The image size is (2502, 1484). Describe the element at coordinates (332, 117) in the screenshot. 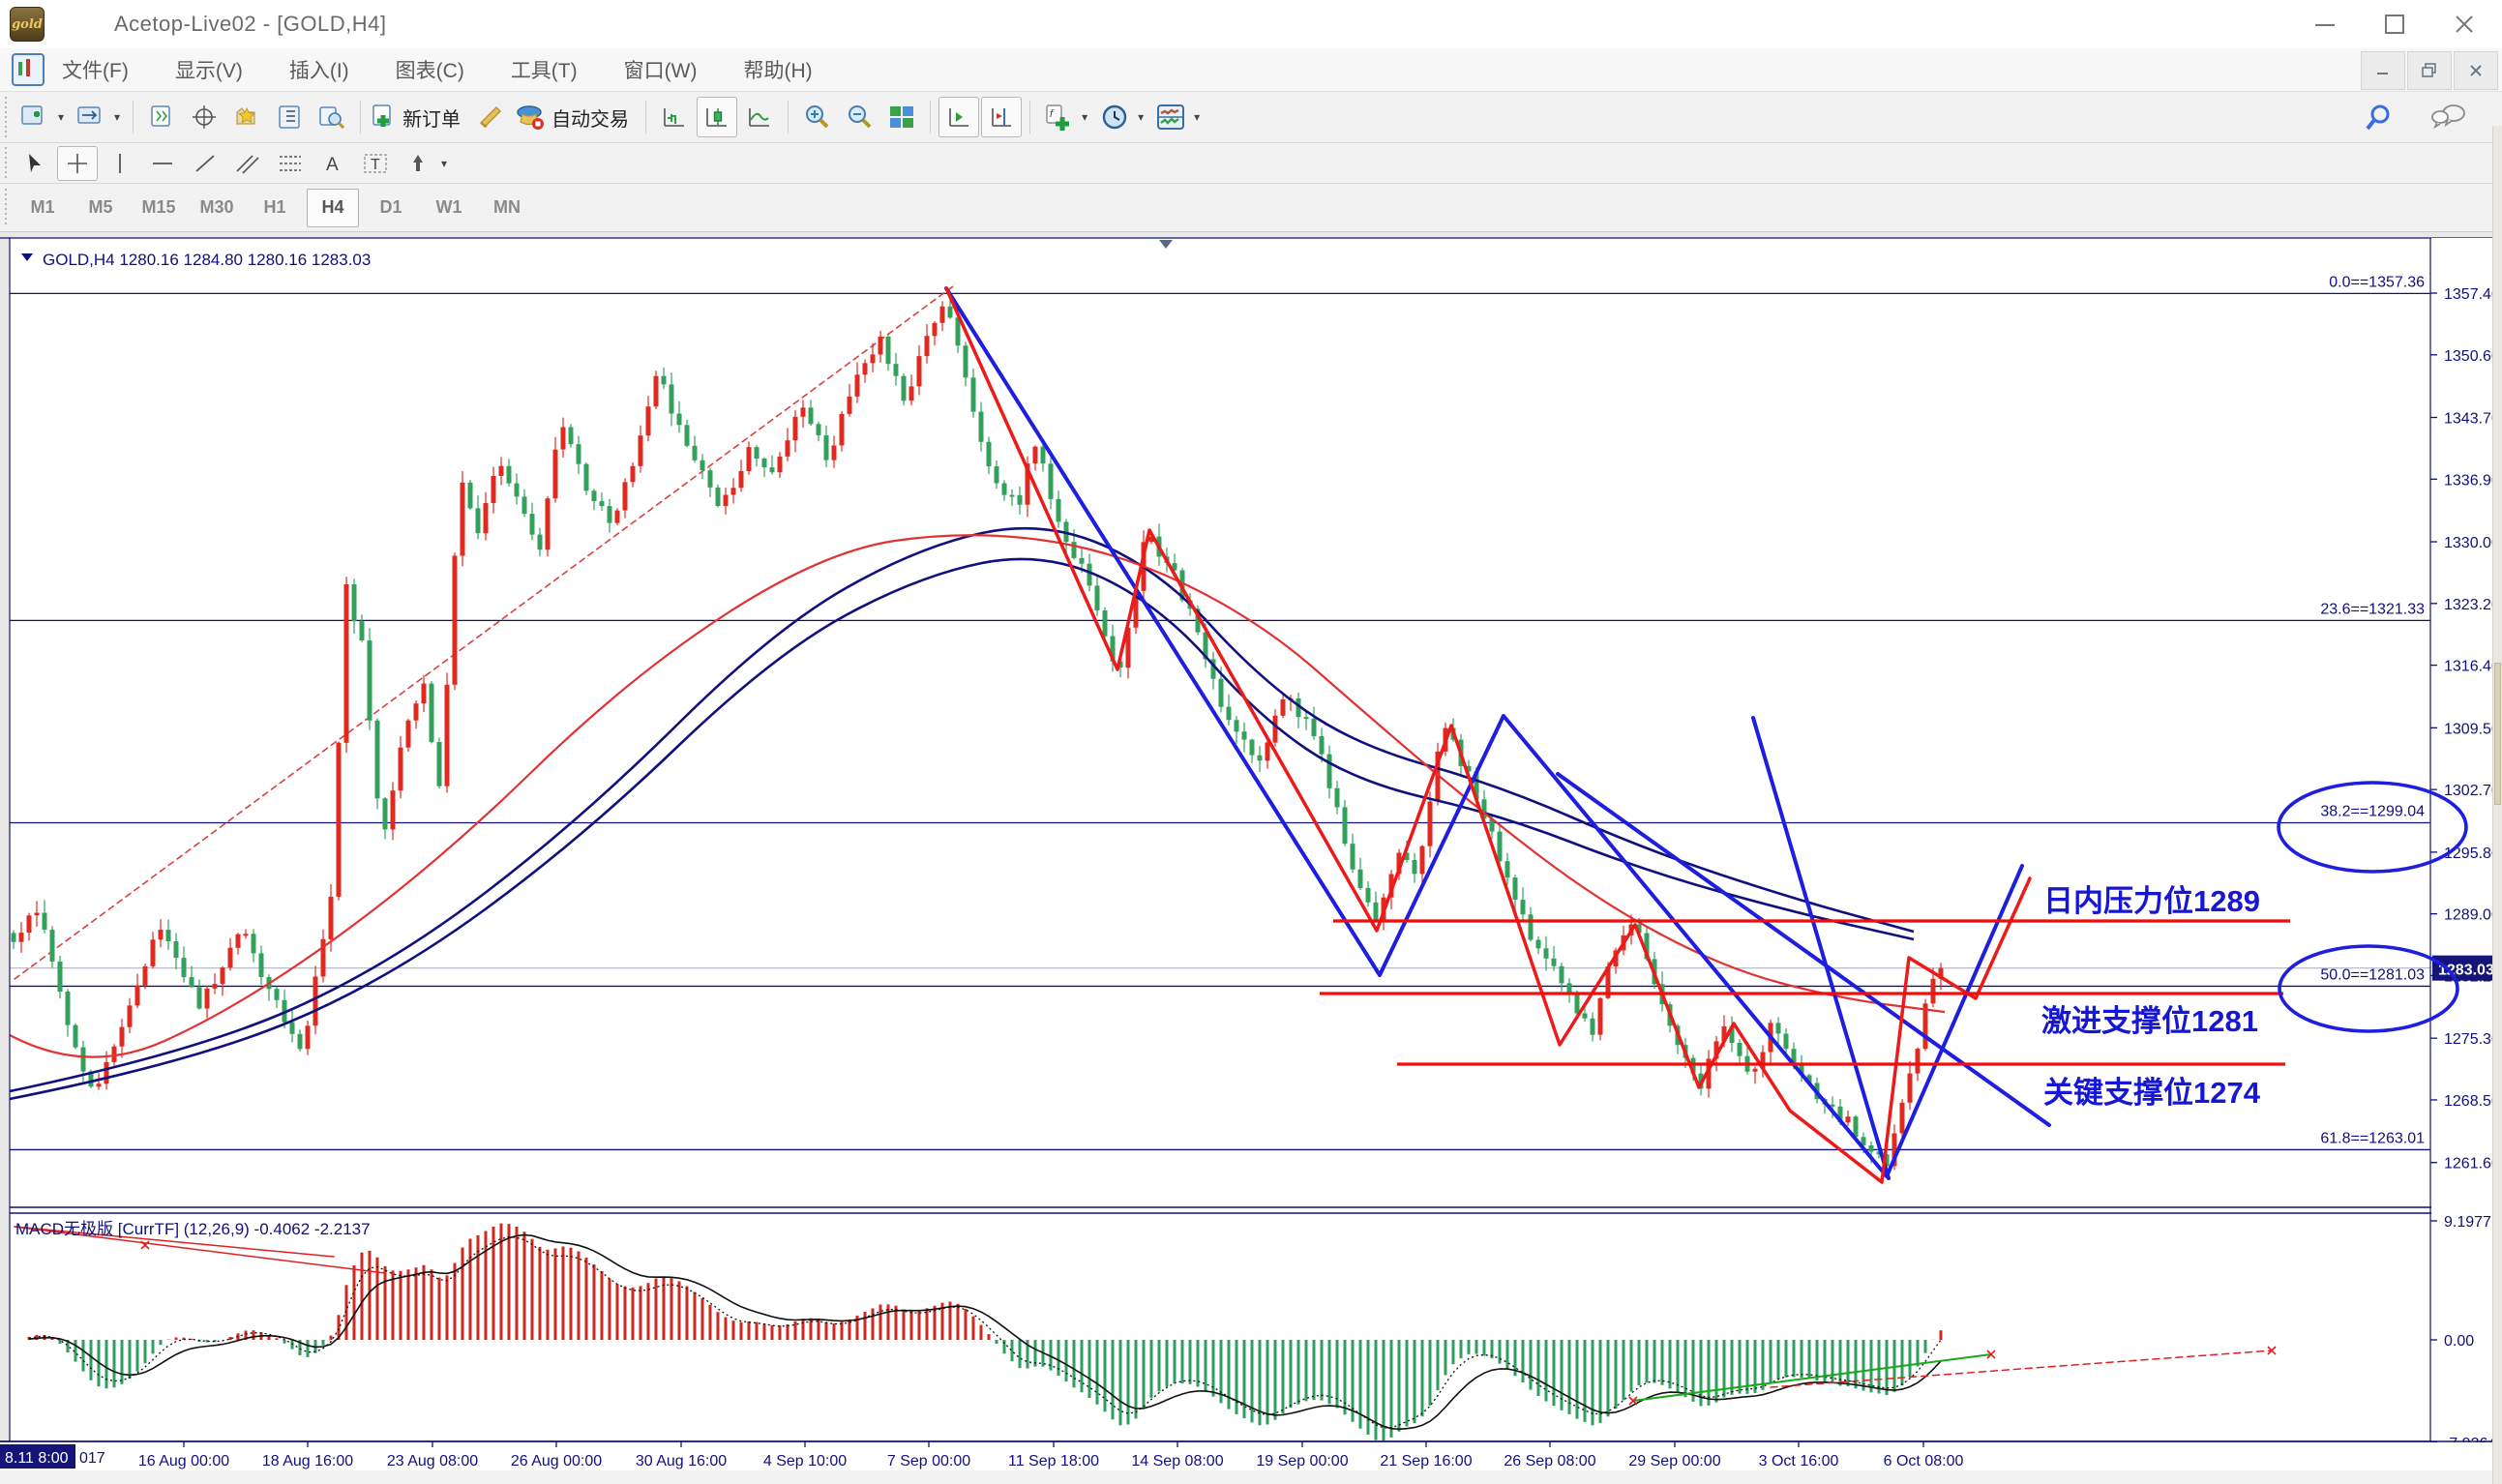

I see `data-window-icon` at that location.